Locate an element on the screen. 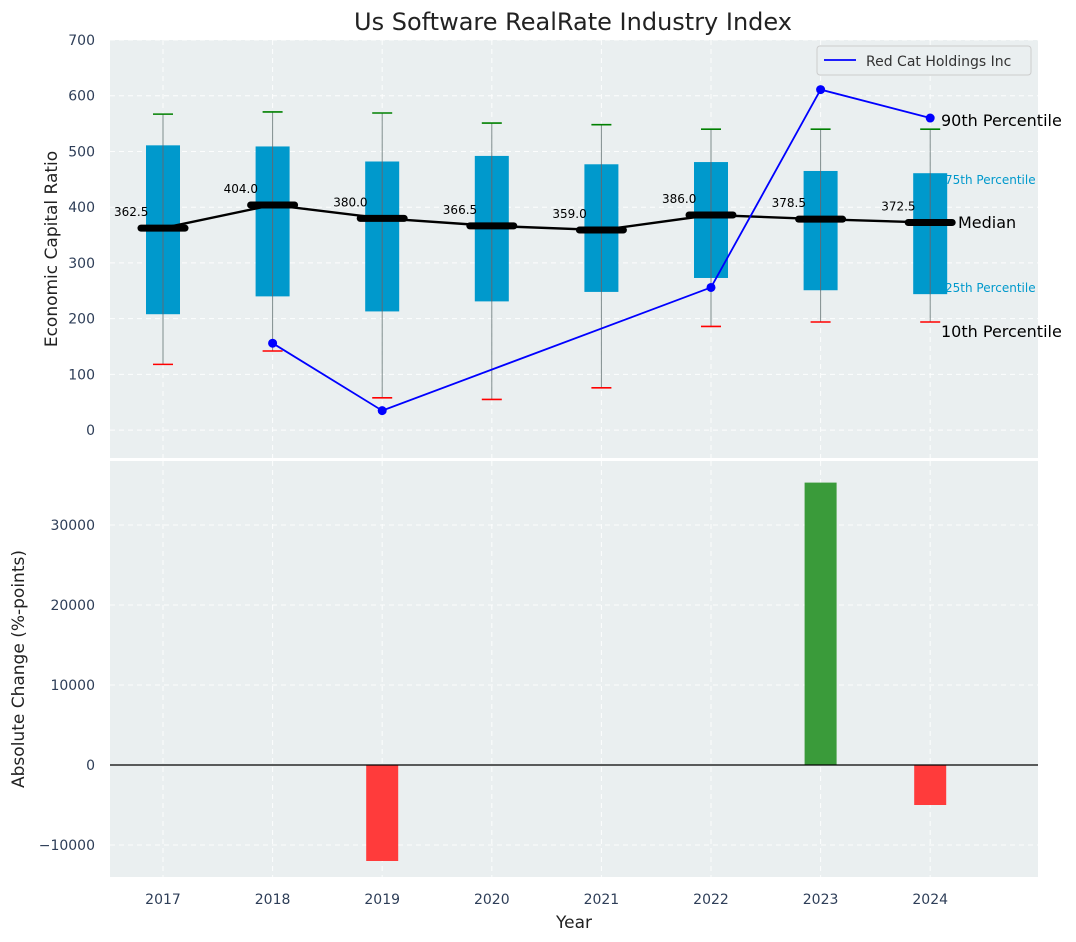 This screenshot has width=1076, height=942. median-label-2021: 359.0 is located at coordinates (569, 214).